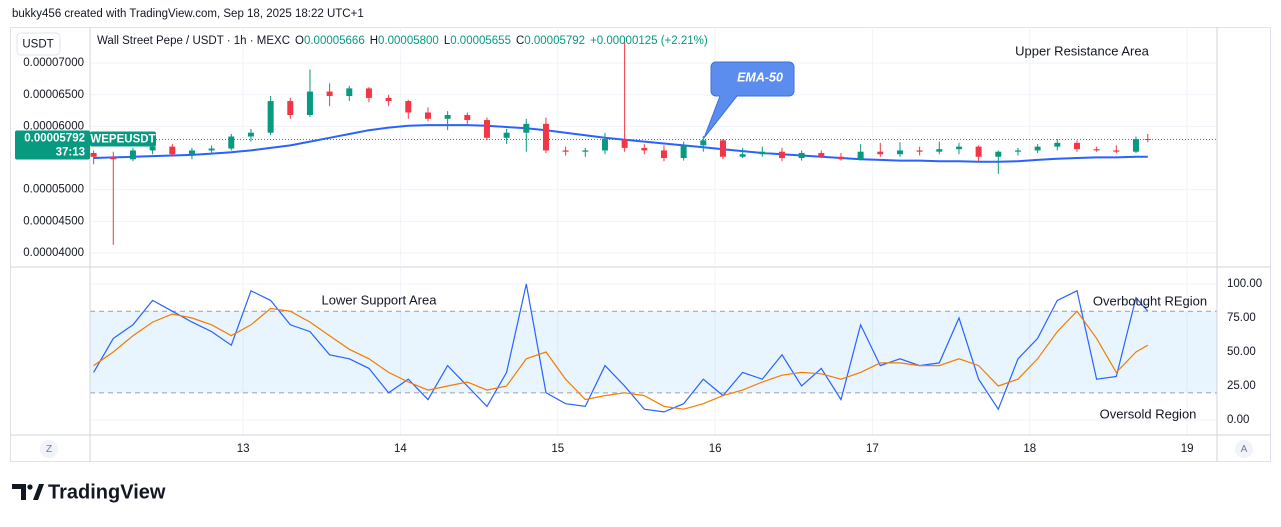 This screenshot has width=1281, height=527. What do you see at coordinates (1241, 352) in the screenshot?
I see `y-tick-label: 50.00` at bounding box center [1241, 352].